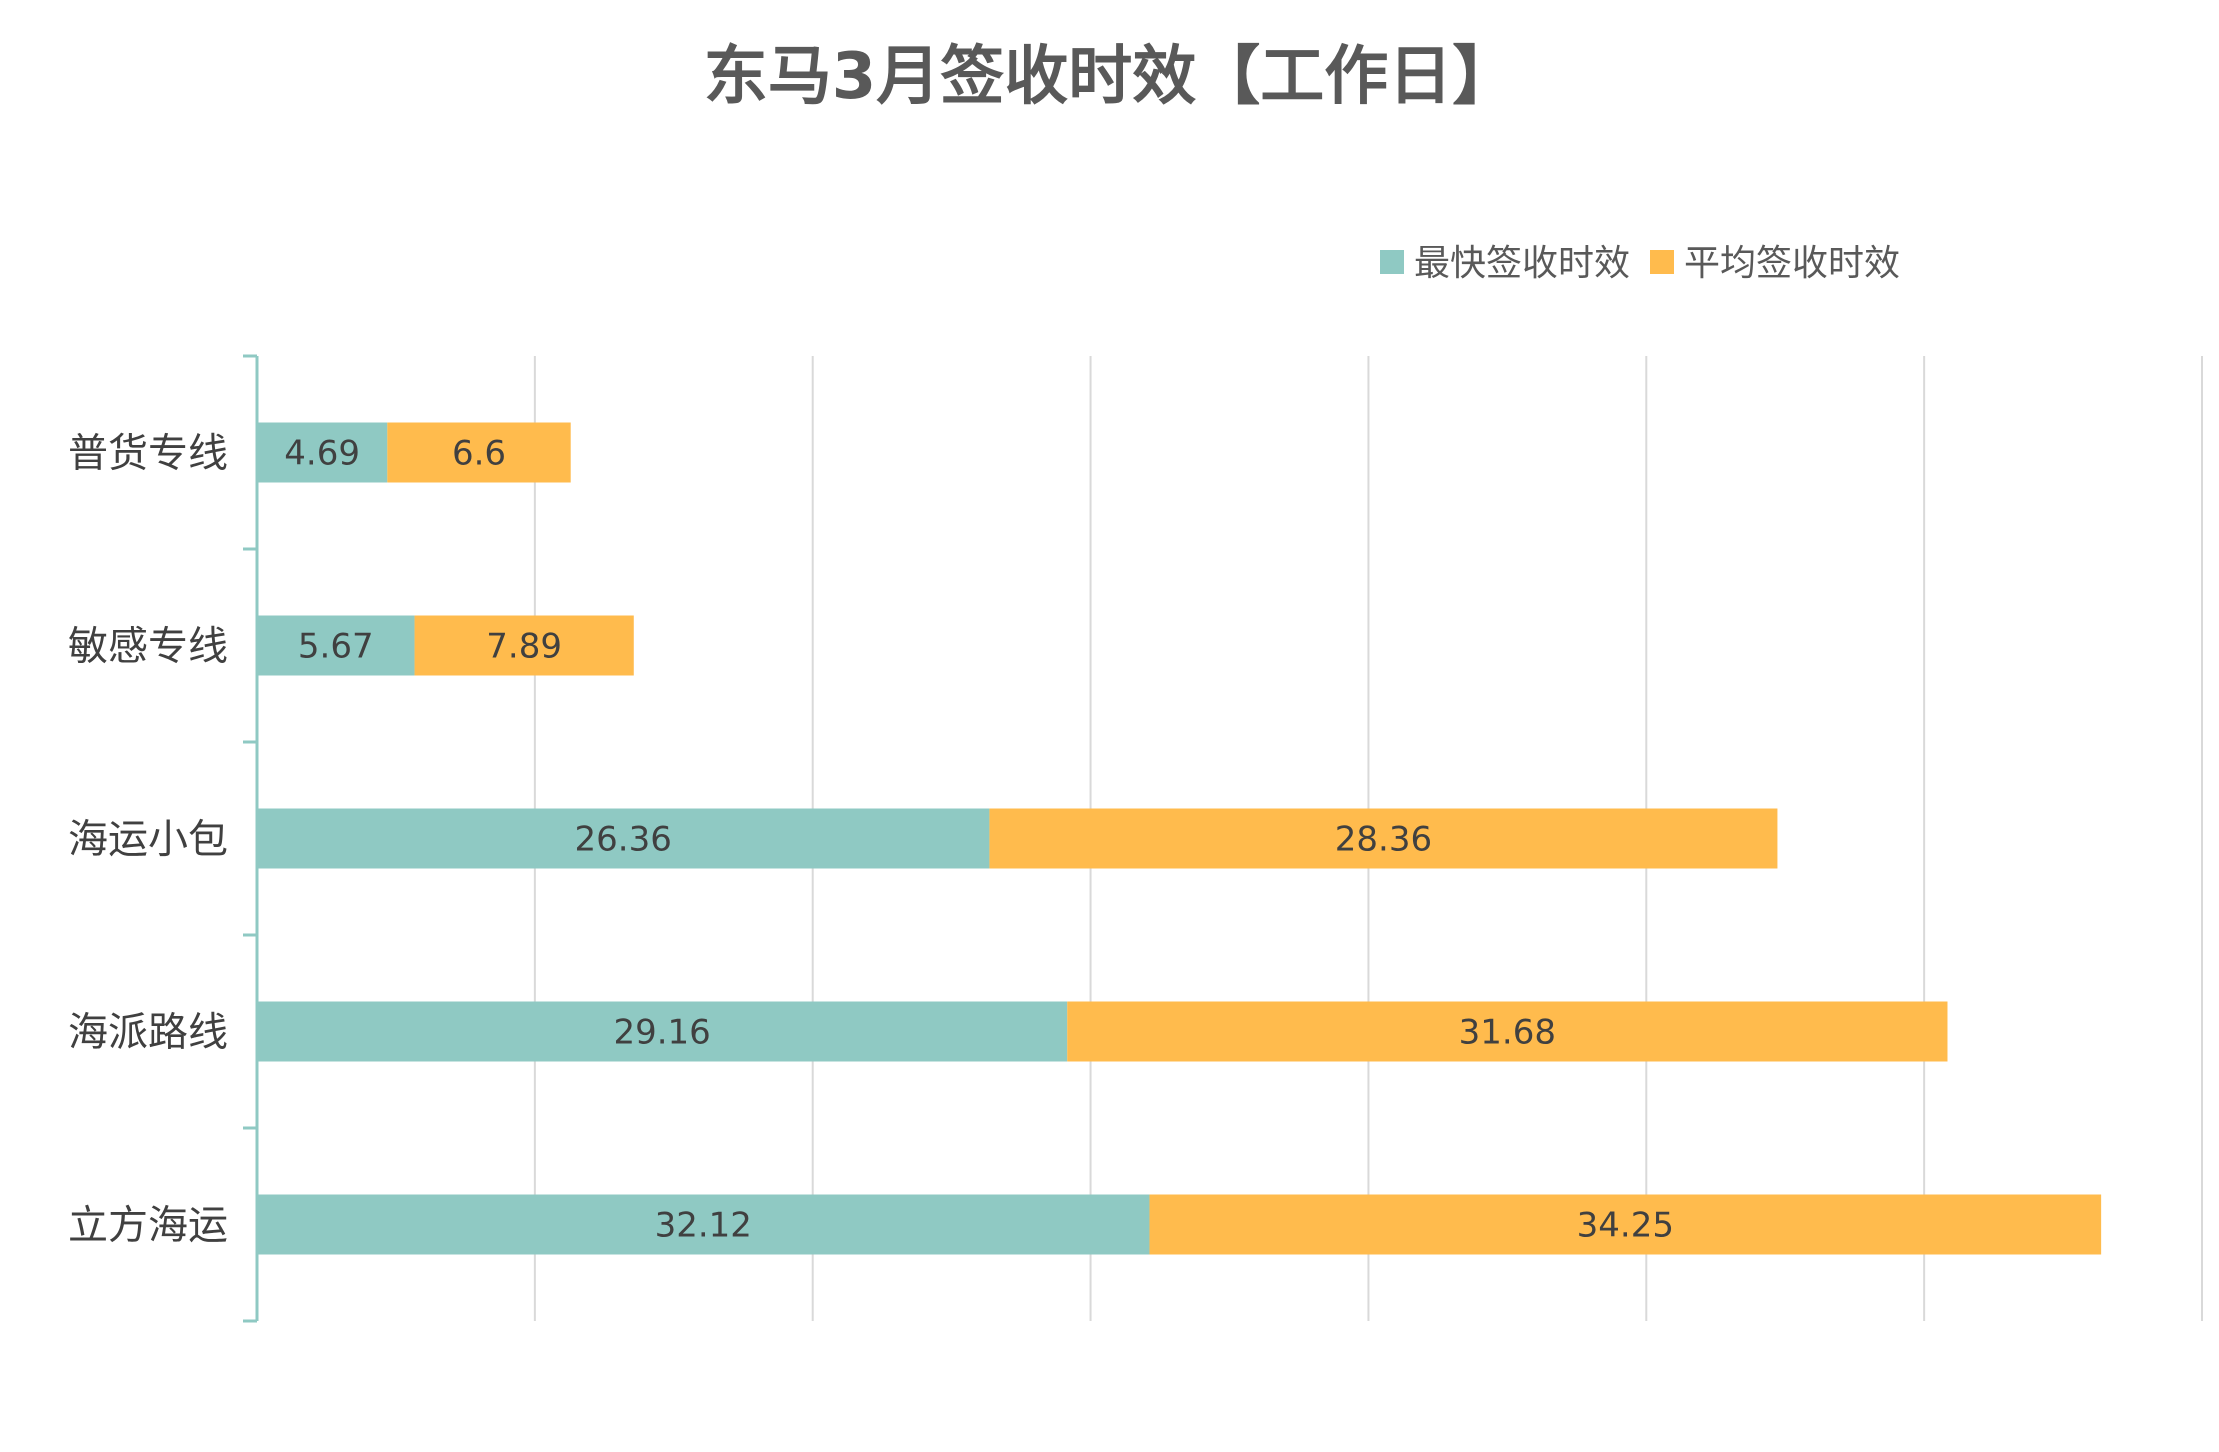  I want to click on data-label: 7.89, so click(524, 647).